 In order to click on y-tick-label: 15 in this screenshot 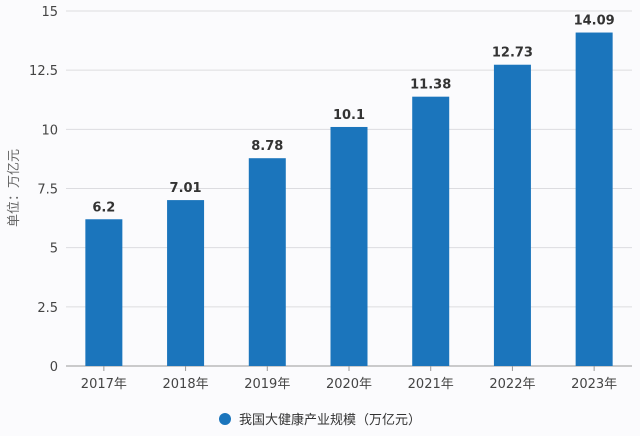, I will do `click(49, 12)`.